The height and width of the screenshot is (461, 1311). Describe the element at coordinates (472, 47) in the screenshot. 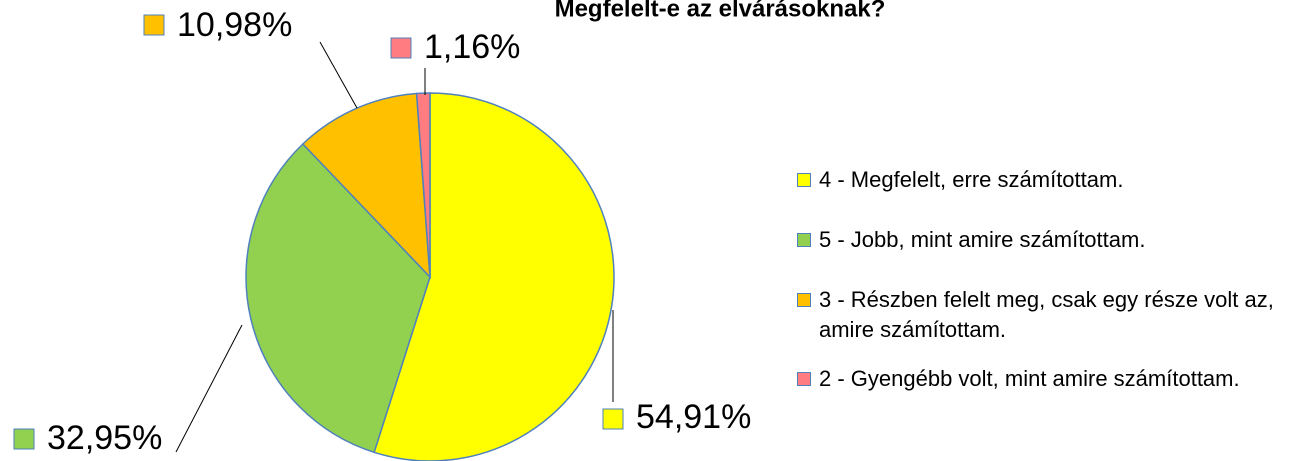

I see `data-label: 1,16%` at that location.